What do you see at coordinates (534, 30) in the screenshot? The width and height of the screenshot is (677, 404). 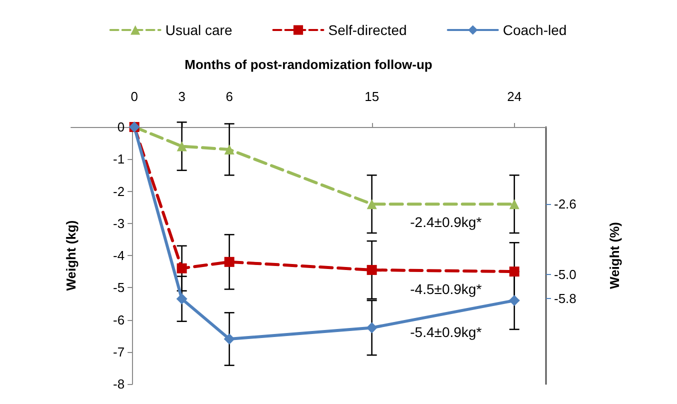 I see `legend-label: Coach-led` at bounding box center [534, 30].